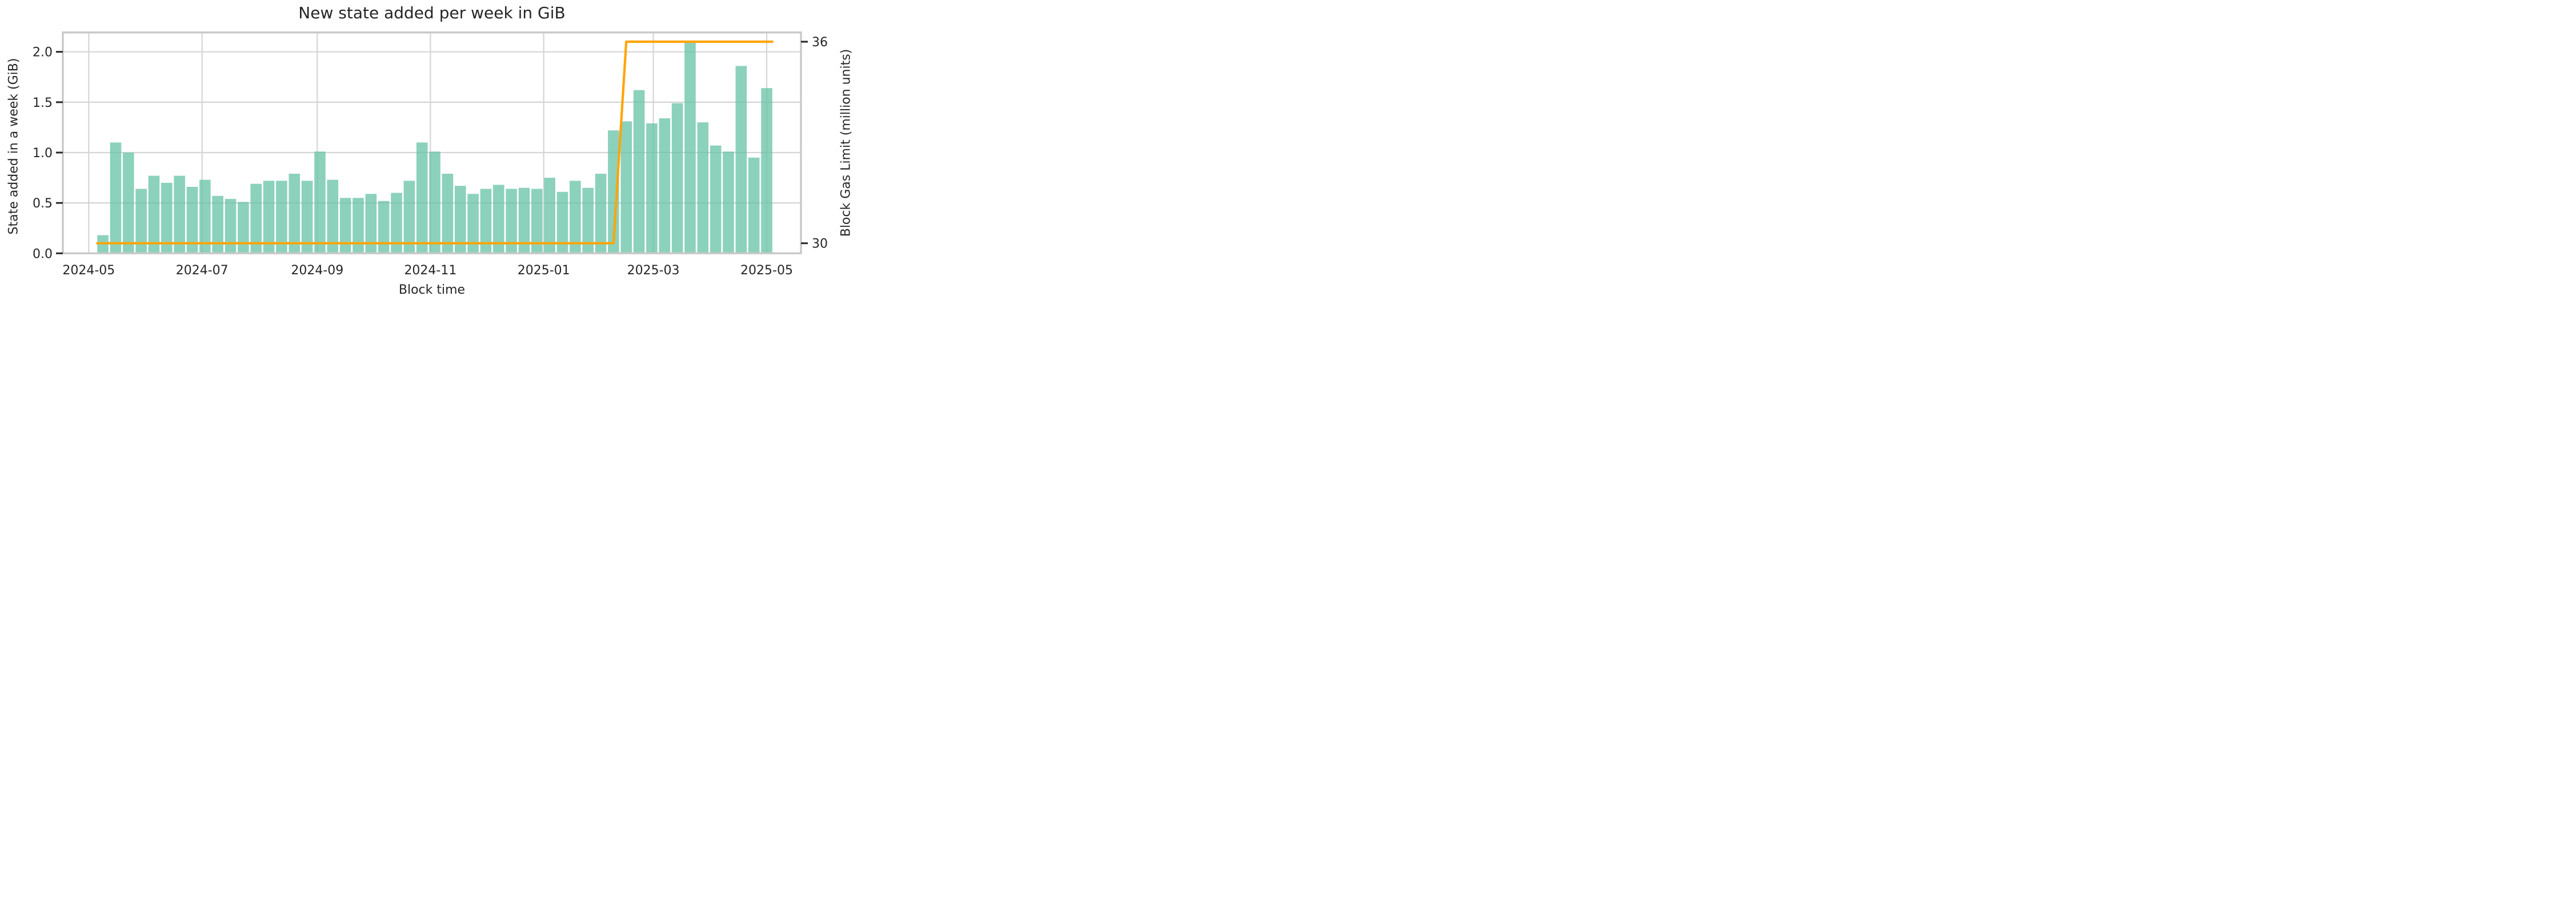 The height and width of the screenshot is (920, 2576). Describe the element at coordinates (13, 146) in the screenshot. I see `y-axis-label-left: State added in a week (GiB)` at that location.